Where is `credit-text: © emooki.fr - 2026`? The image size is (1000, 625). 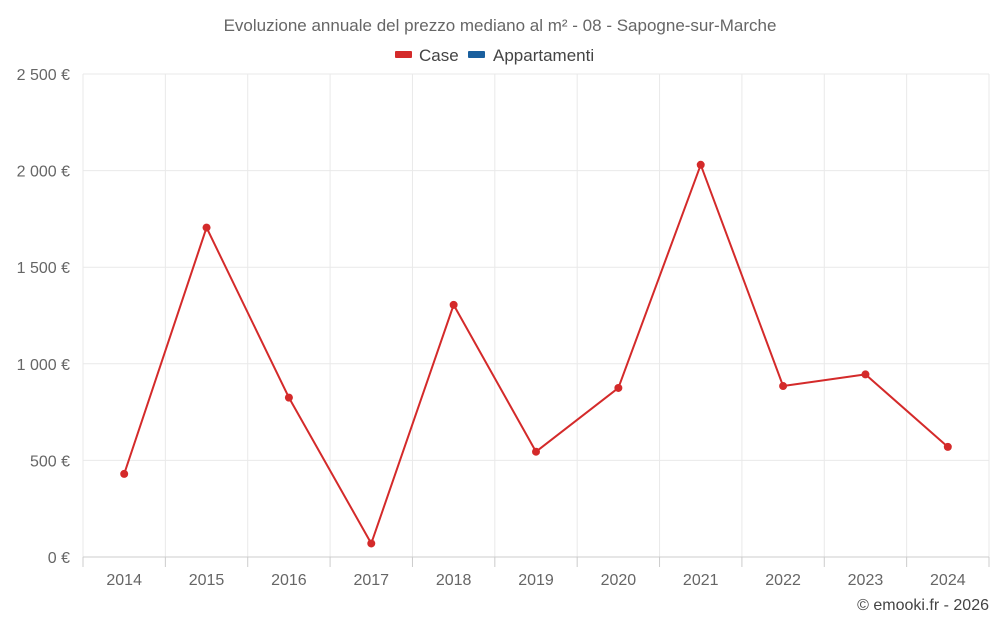 credit-text: © emooki.fr - 2026 is located at coordinates (923, 605).